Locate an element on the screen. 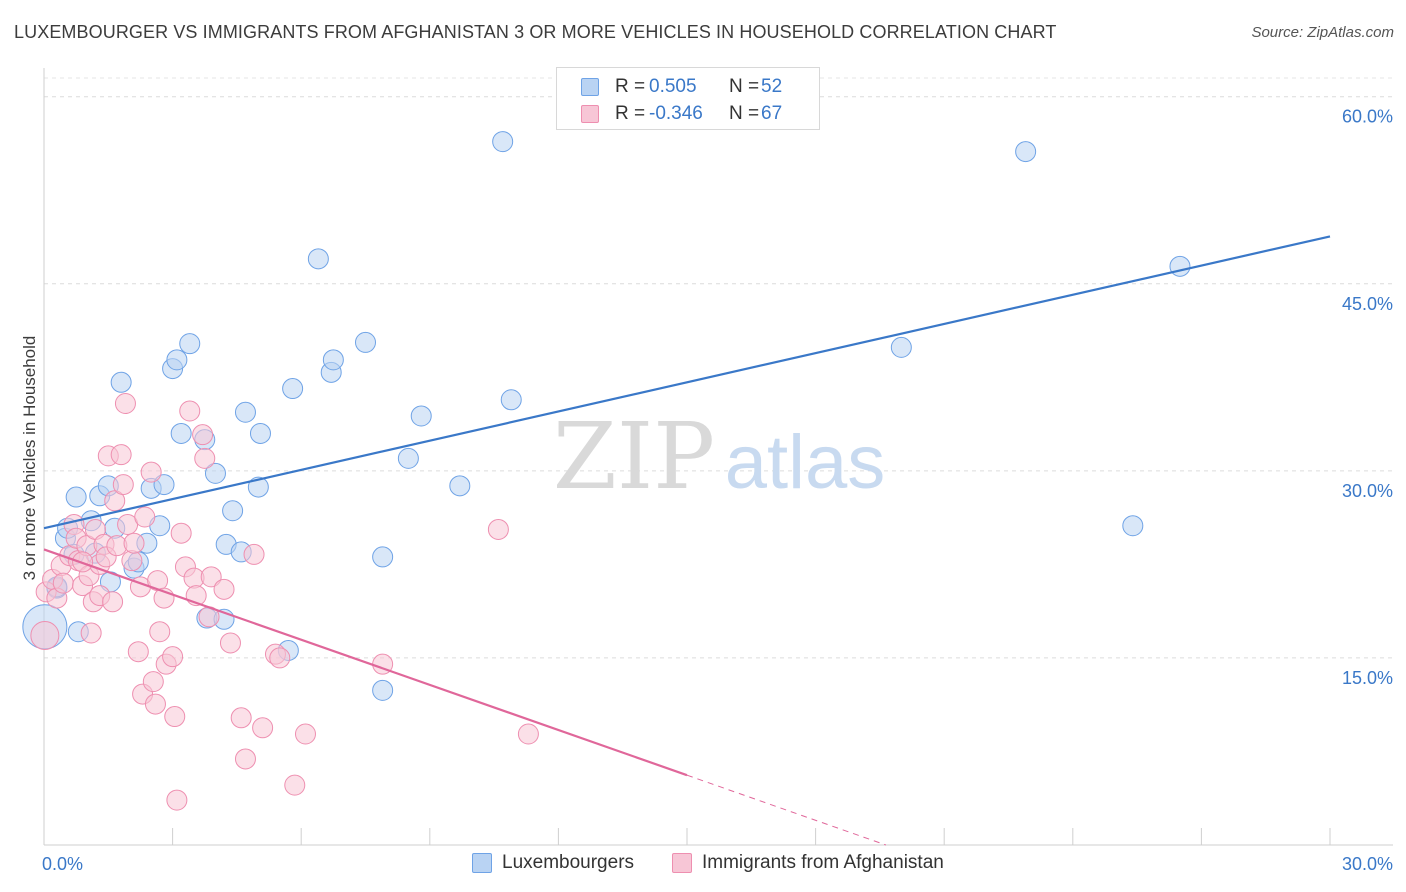 This screenshot has width=1406, height=892. trend-line-afghanistan-extension is located at coordinates (786, 810).